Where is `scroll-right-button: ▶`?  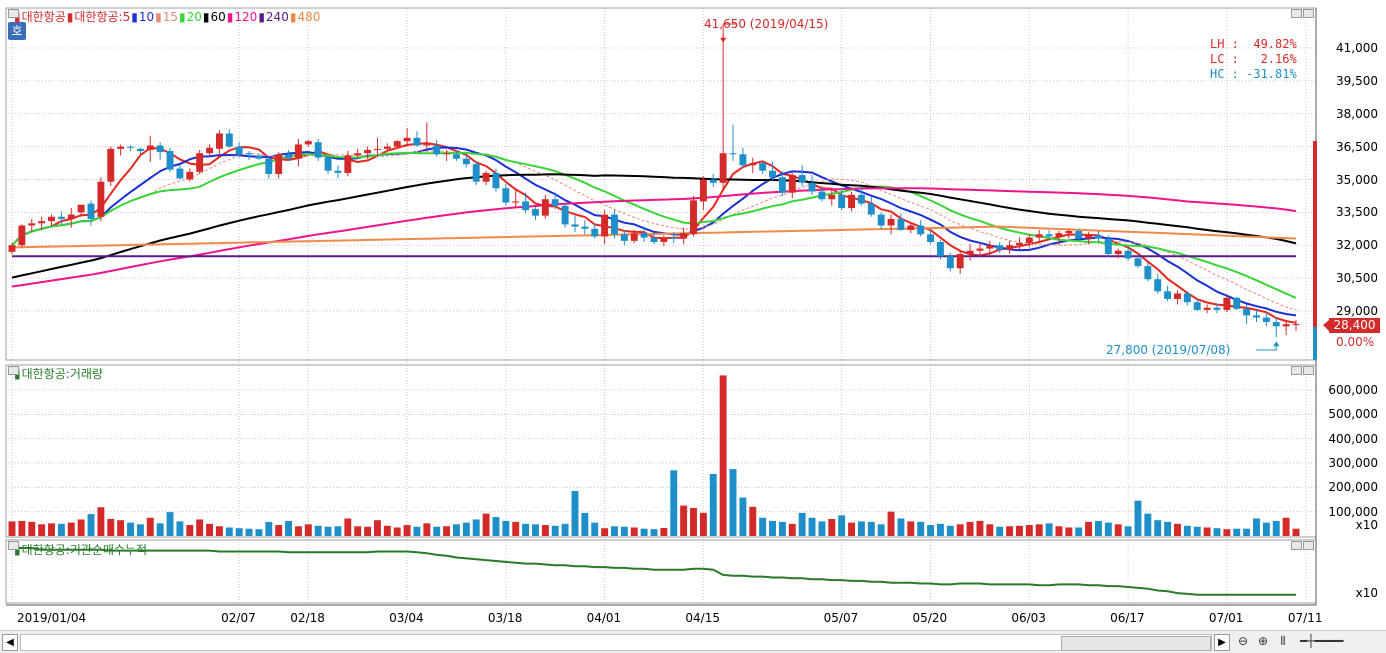
scroll-right-button: ▶ is located at coordinates (1222, 642).